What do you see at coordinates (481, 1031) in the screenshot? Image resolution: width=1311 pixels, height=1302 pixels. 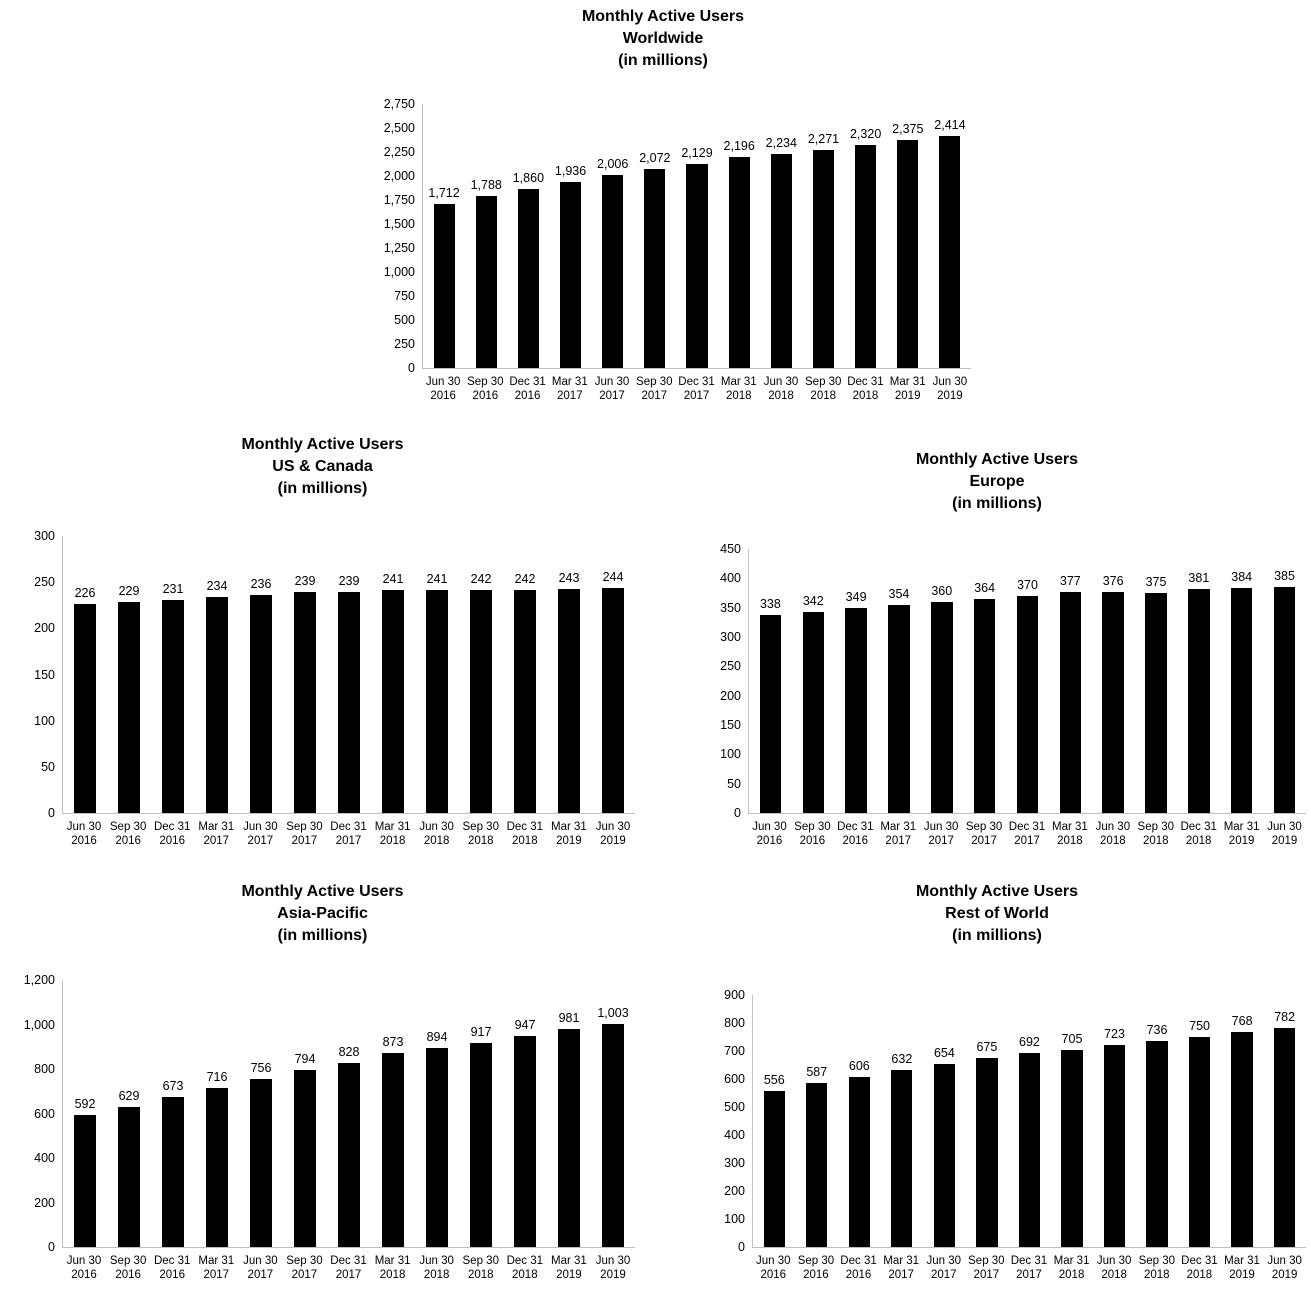 I see `bar-value-label: 917` at bounding box center [481, 1031].